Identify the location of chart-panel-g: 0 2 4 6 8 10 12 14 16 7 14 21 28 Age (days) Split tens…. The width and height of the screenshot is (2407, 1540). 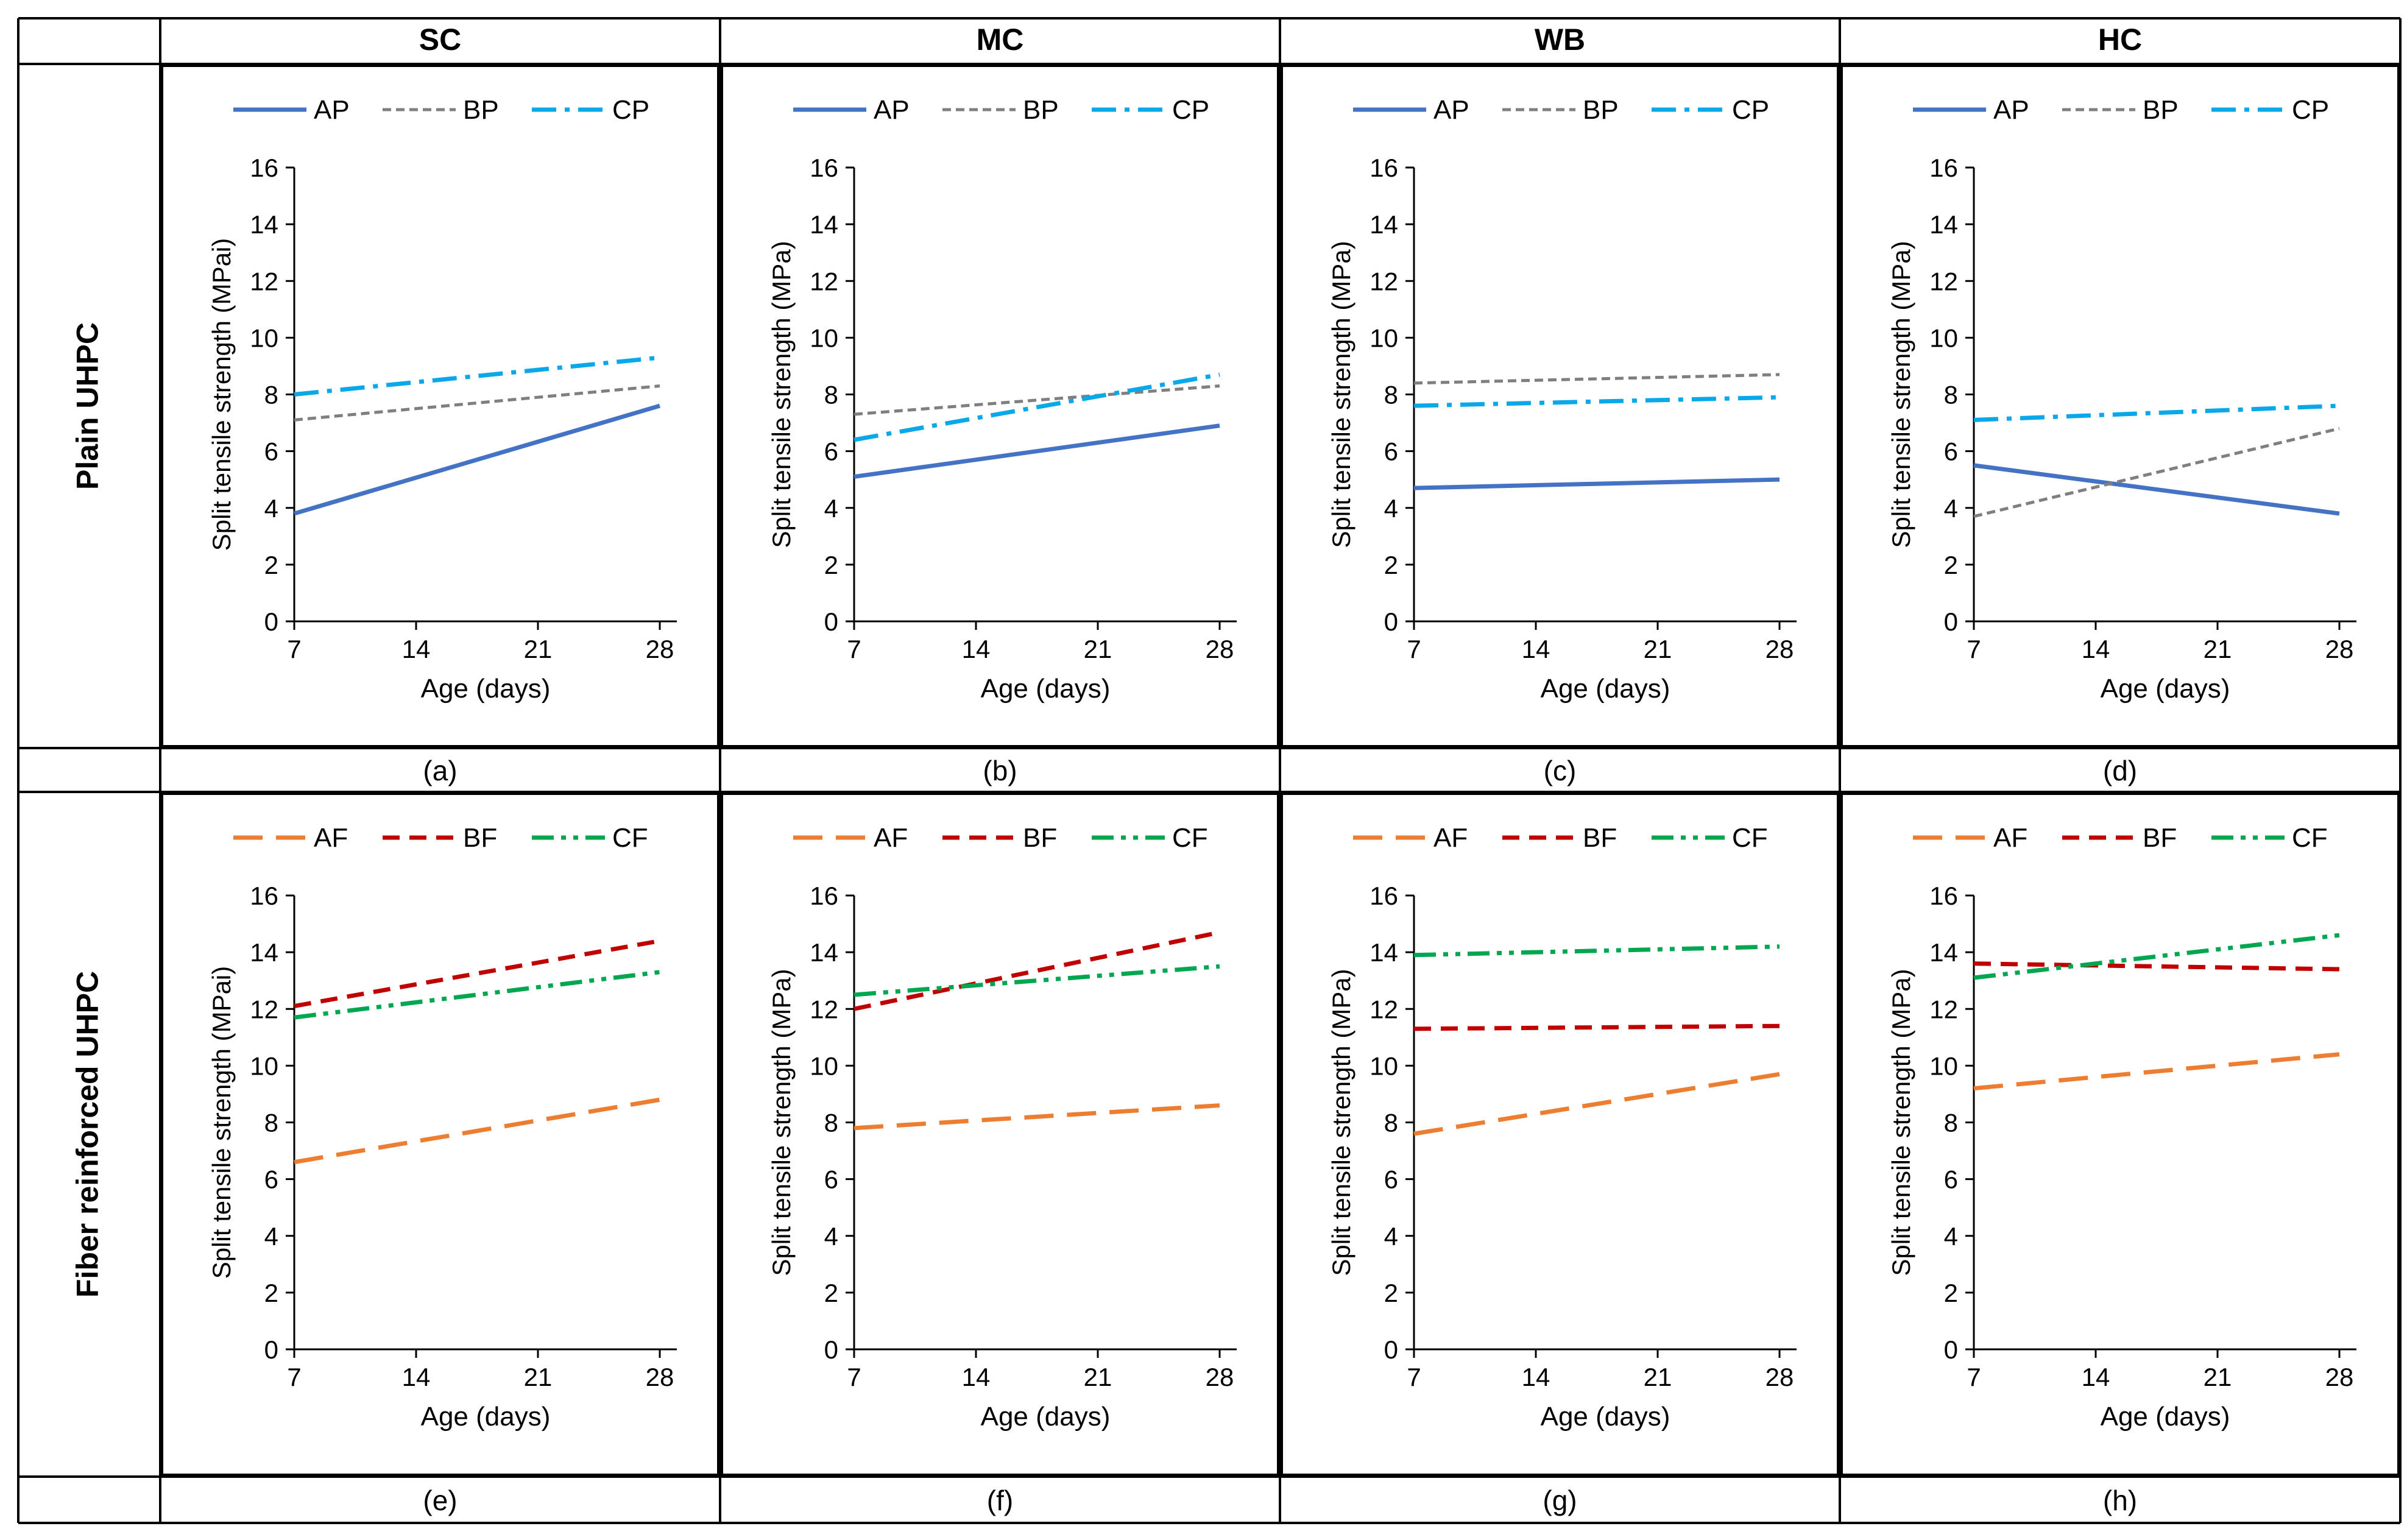
(1562, 1127).